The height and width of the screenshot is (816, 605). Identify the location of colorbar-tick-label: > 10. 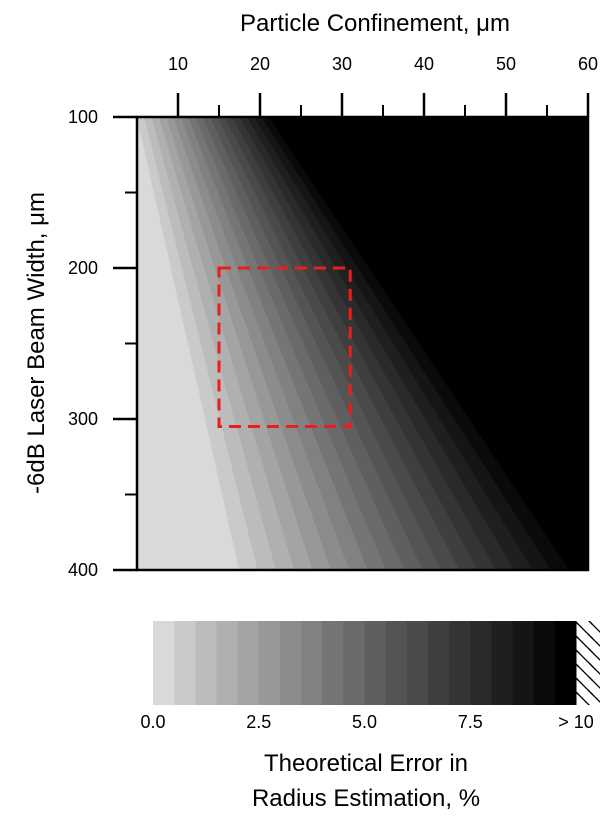
(576, 722).